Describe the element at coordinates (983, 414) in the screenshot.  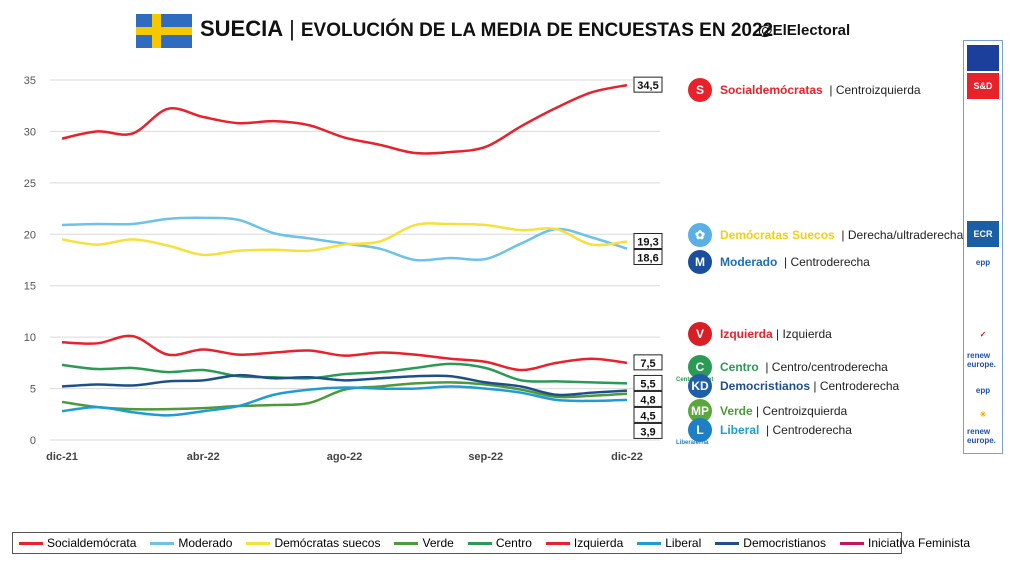
I see `greens-icon: ☀` at that location.